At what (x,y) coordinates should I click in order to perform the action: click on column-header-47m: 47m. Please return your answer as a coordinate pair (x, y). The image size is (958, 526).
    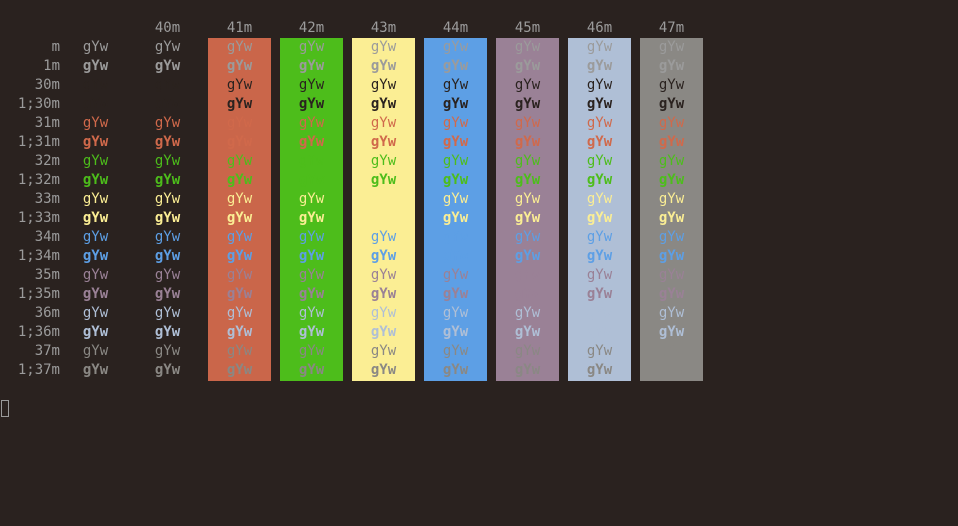
    Looking at the image, I should click on (671, 28).